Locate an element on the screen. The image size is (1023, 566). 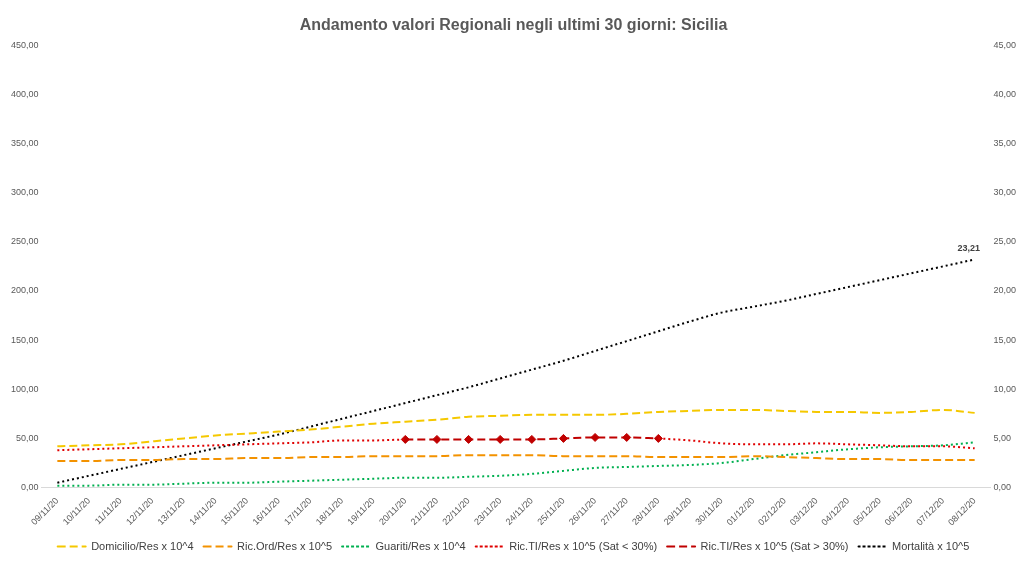
y2-tick-label: 20,00 is located at coordinates (1005, 290).